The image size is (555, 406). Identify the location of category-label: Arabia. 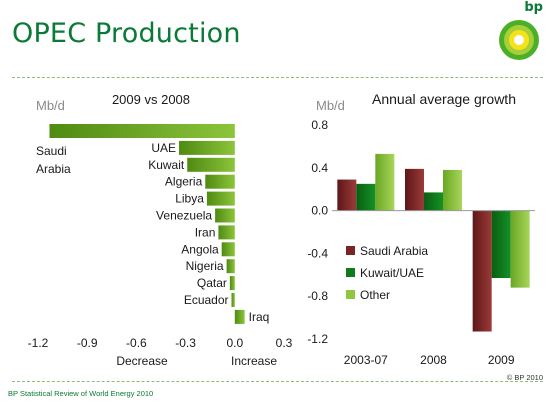
(53, 169).